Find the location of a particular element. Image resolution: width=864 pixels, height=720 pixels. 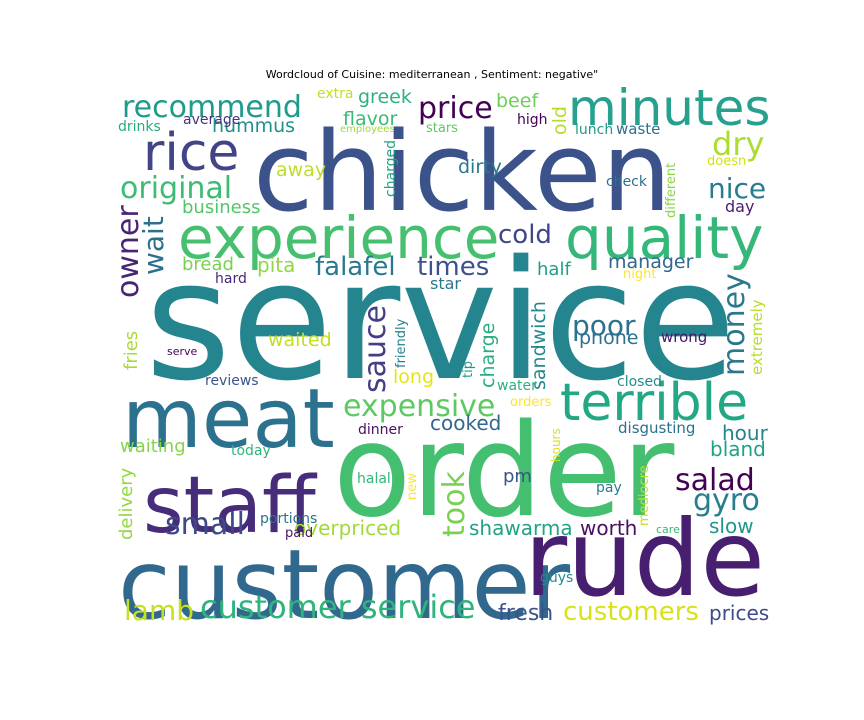

word-took: took is located at coordinates (454, 504).